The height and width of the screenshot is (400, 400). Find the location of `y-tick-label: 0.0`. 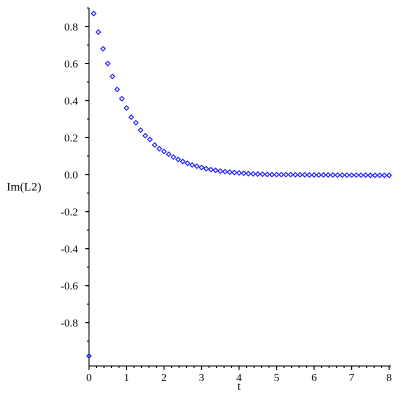

y-tick-label: 0.0 is located at coordinates (71, 176).